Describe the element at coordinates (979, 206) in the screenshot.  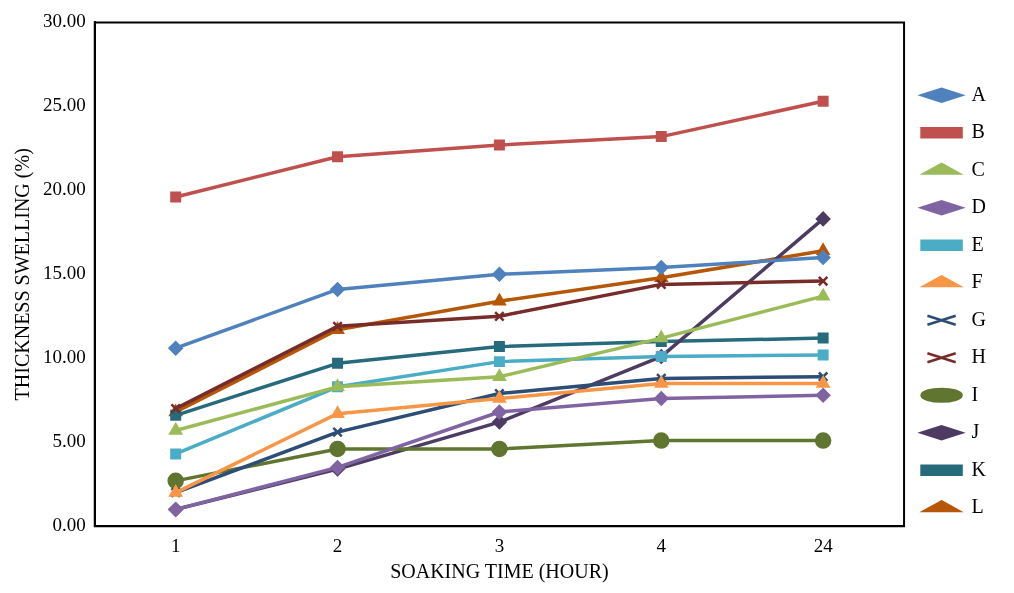
I see `legend-label: D` at that location.